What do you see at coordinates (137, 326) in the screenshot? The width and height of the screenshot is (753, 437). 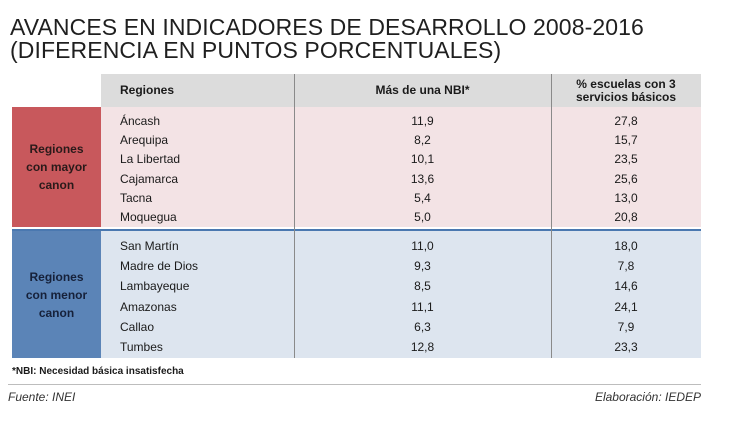 I see `region-cell: Callao` at bounding box center [137, 326].